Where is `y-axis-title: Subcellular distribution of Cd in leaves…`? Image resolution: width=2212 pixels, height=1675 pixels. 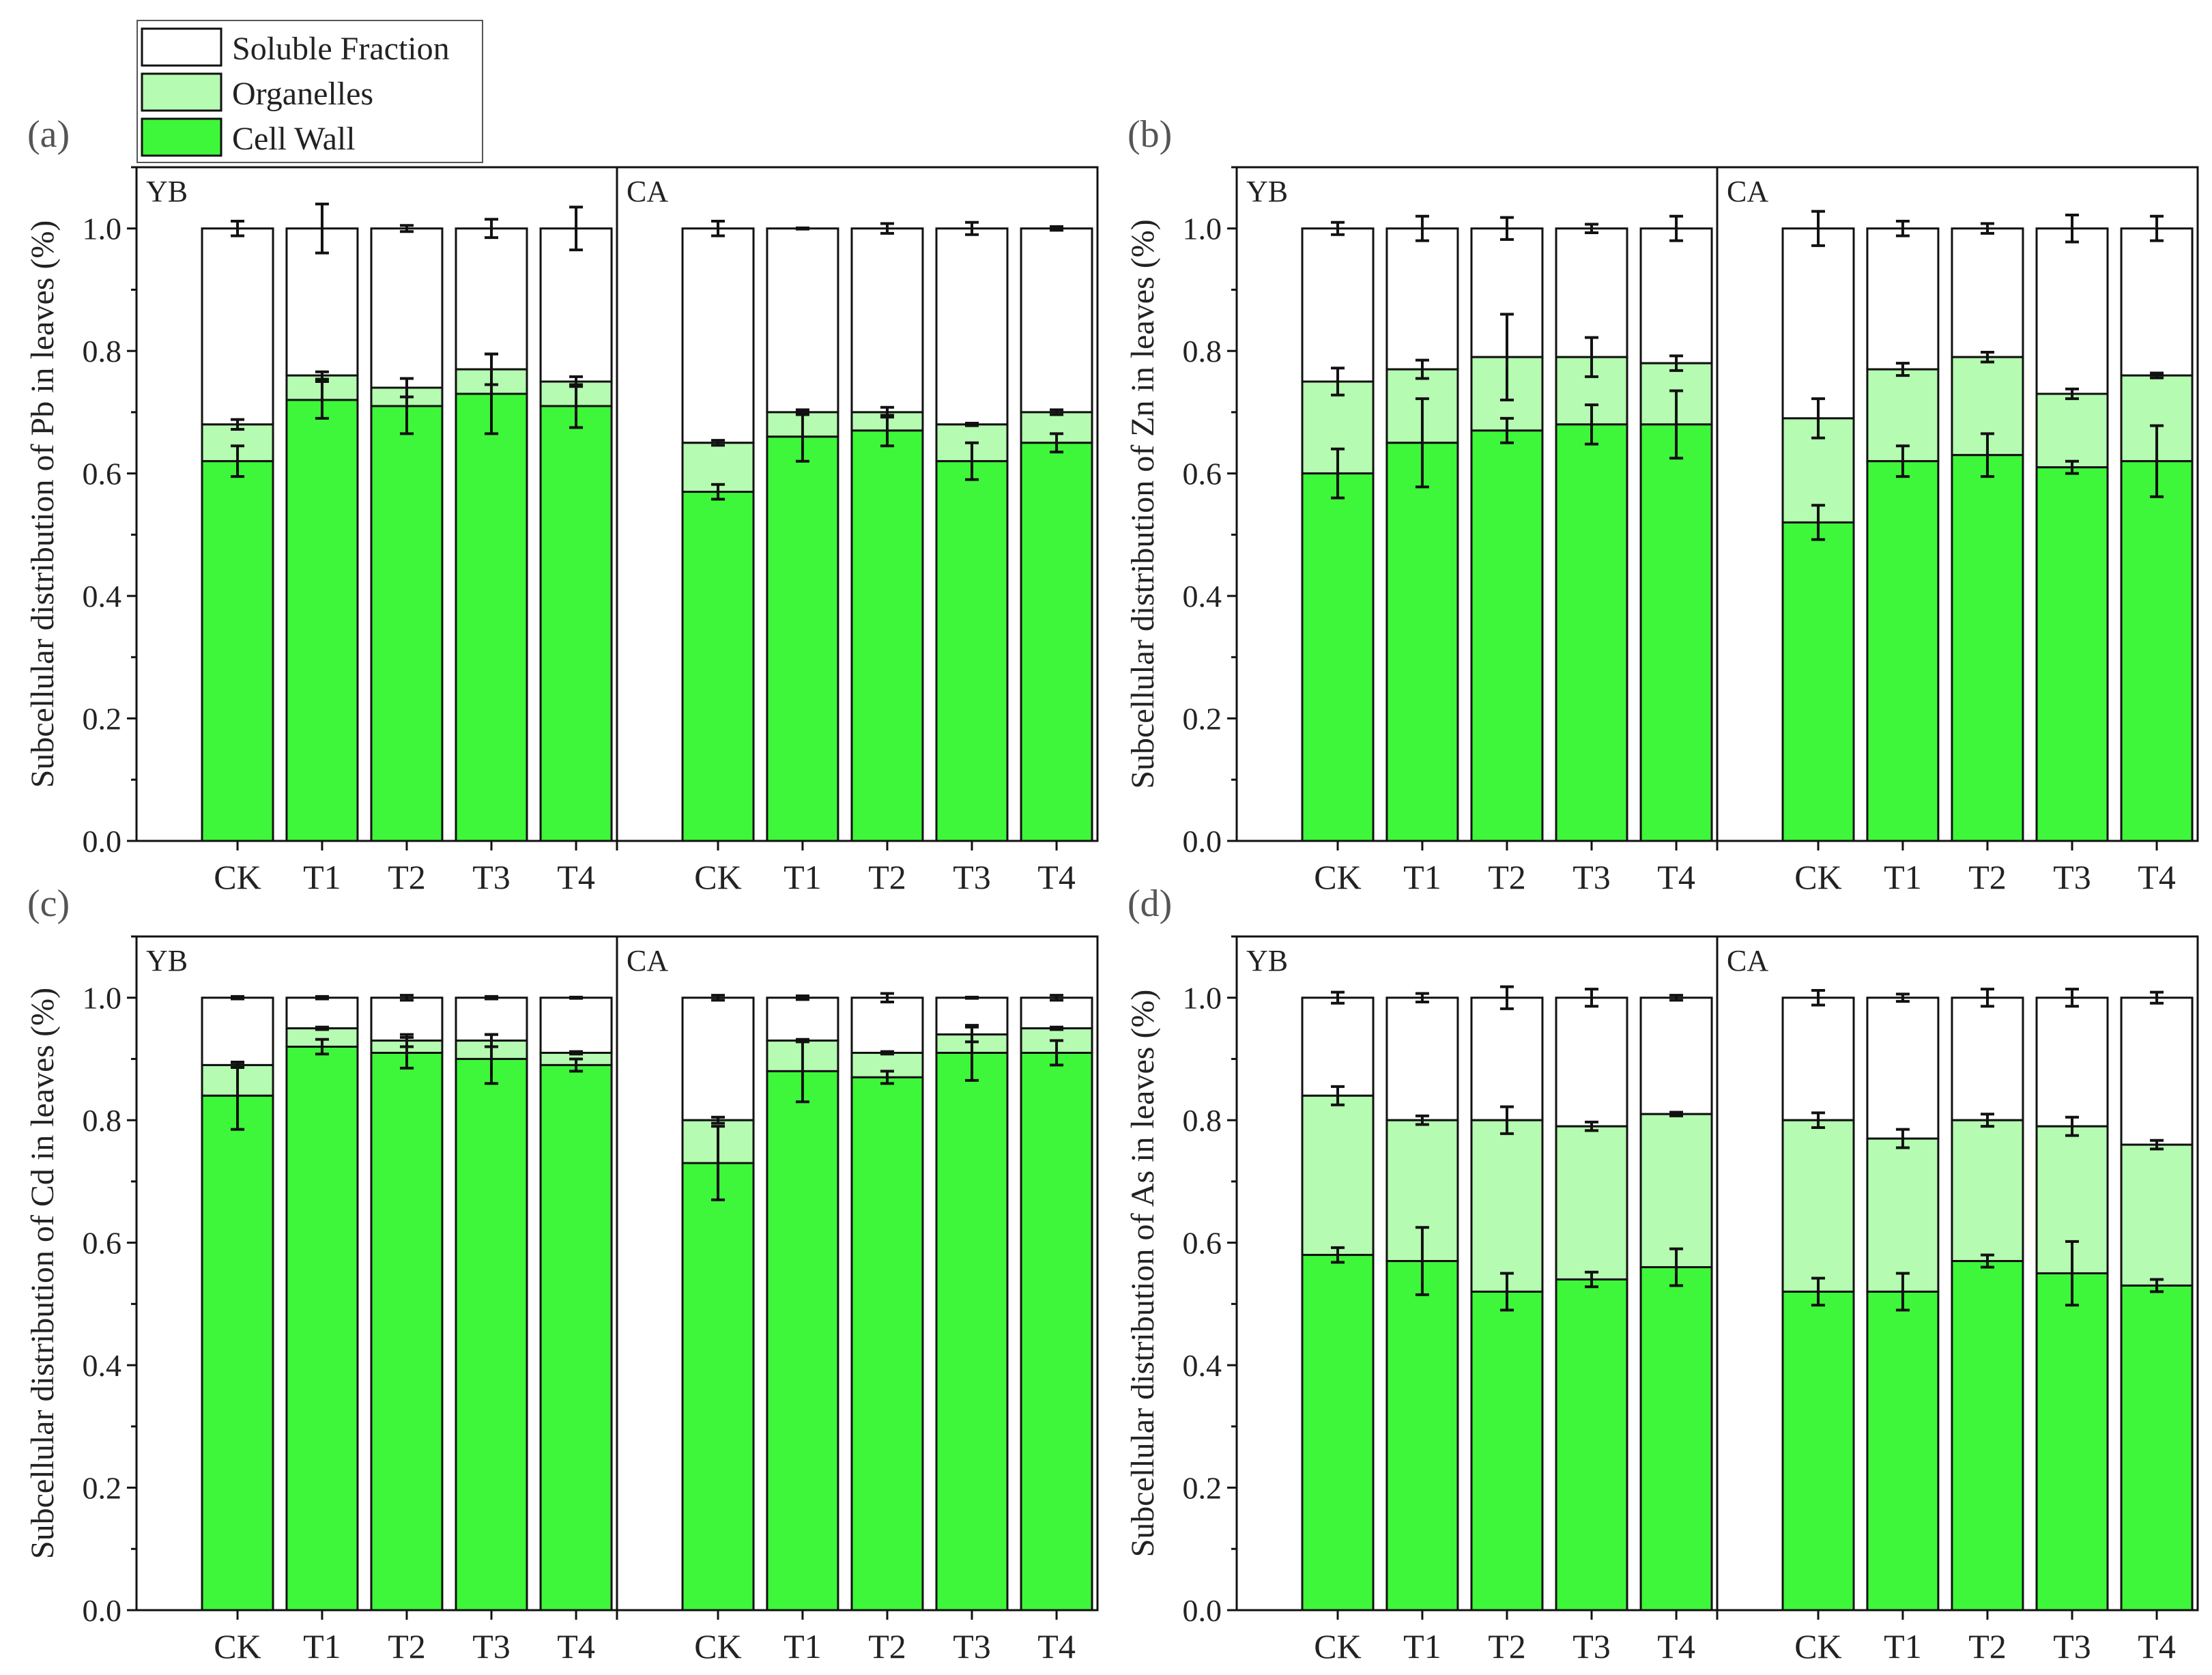 y-axis-title: Subcellular distribution of Cd in leaves… is located at coordinates (43, 1273).